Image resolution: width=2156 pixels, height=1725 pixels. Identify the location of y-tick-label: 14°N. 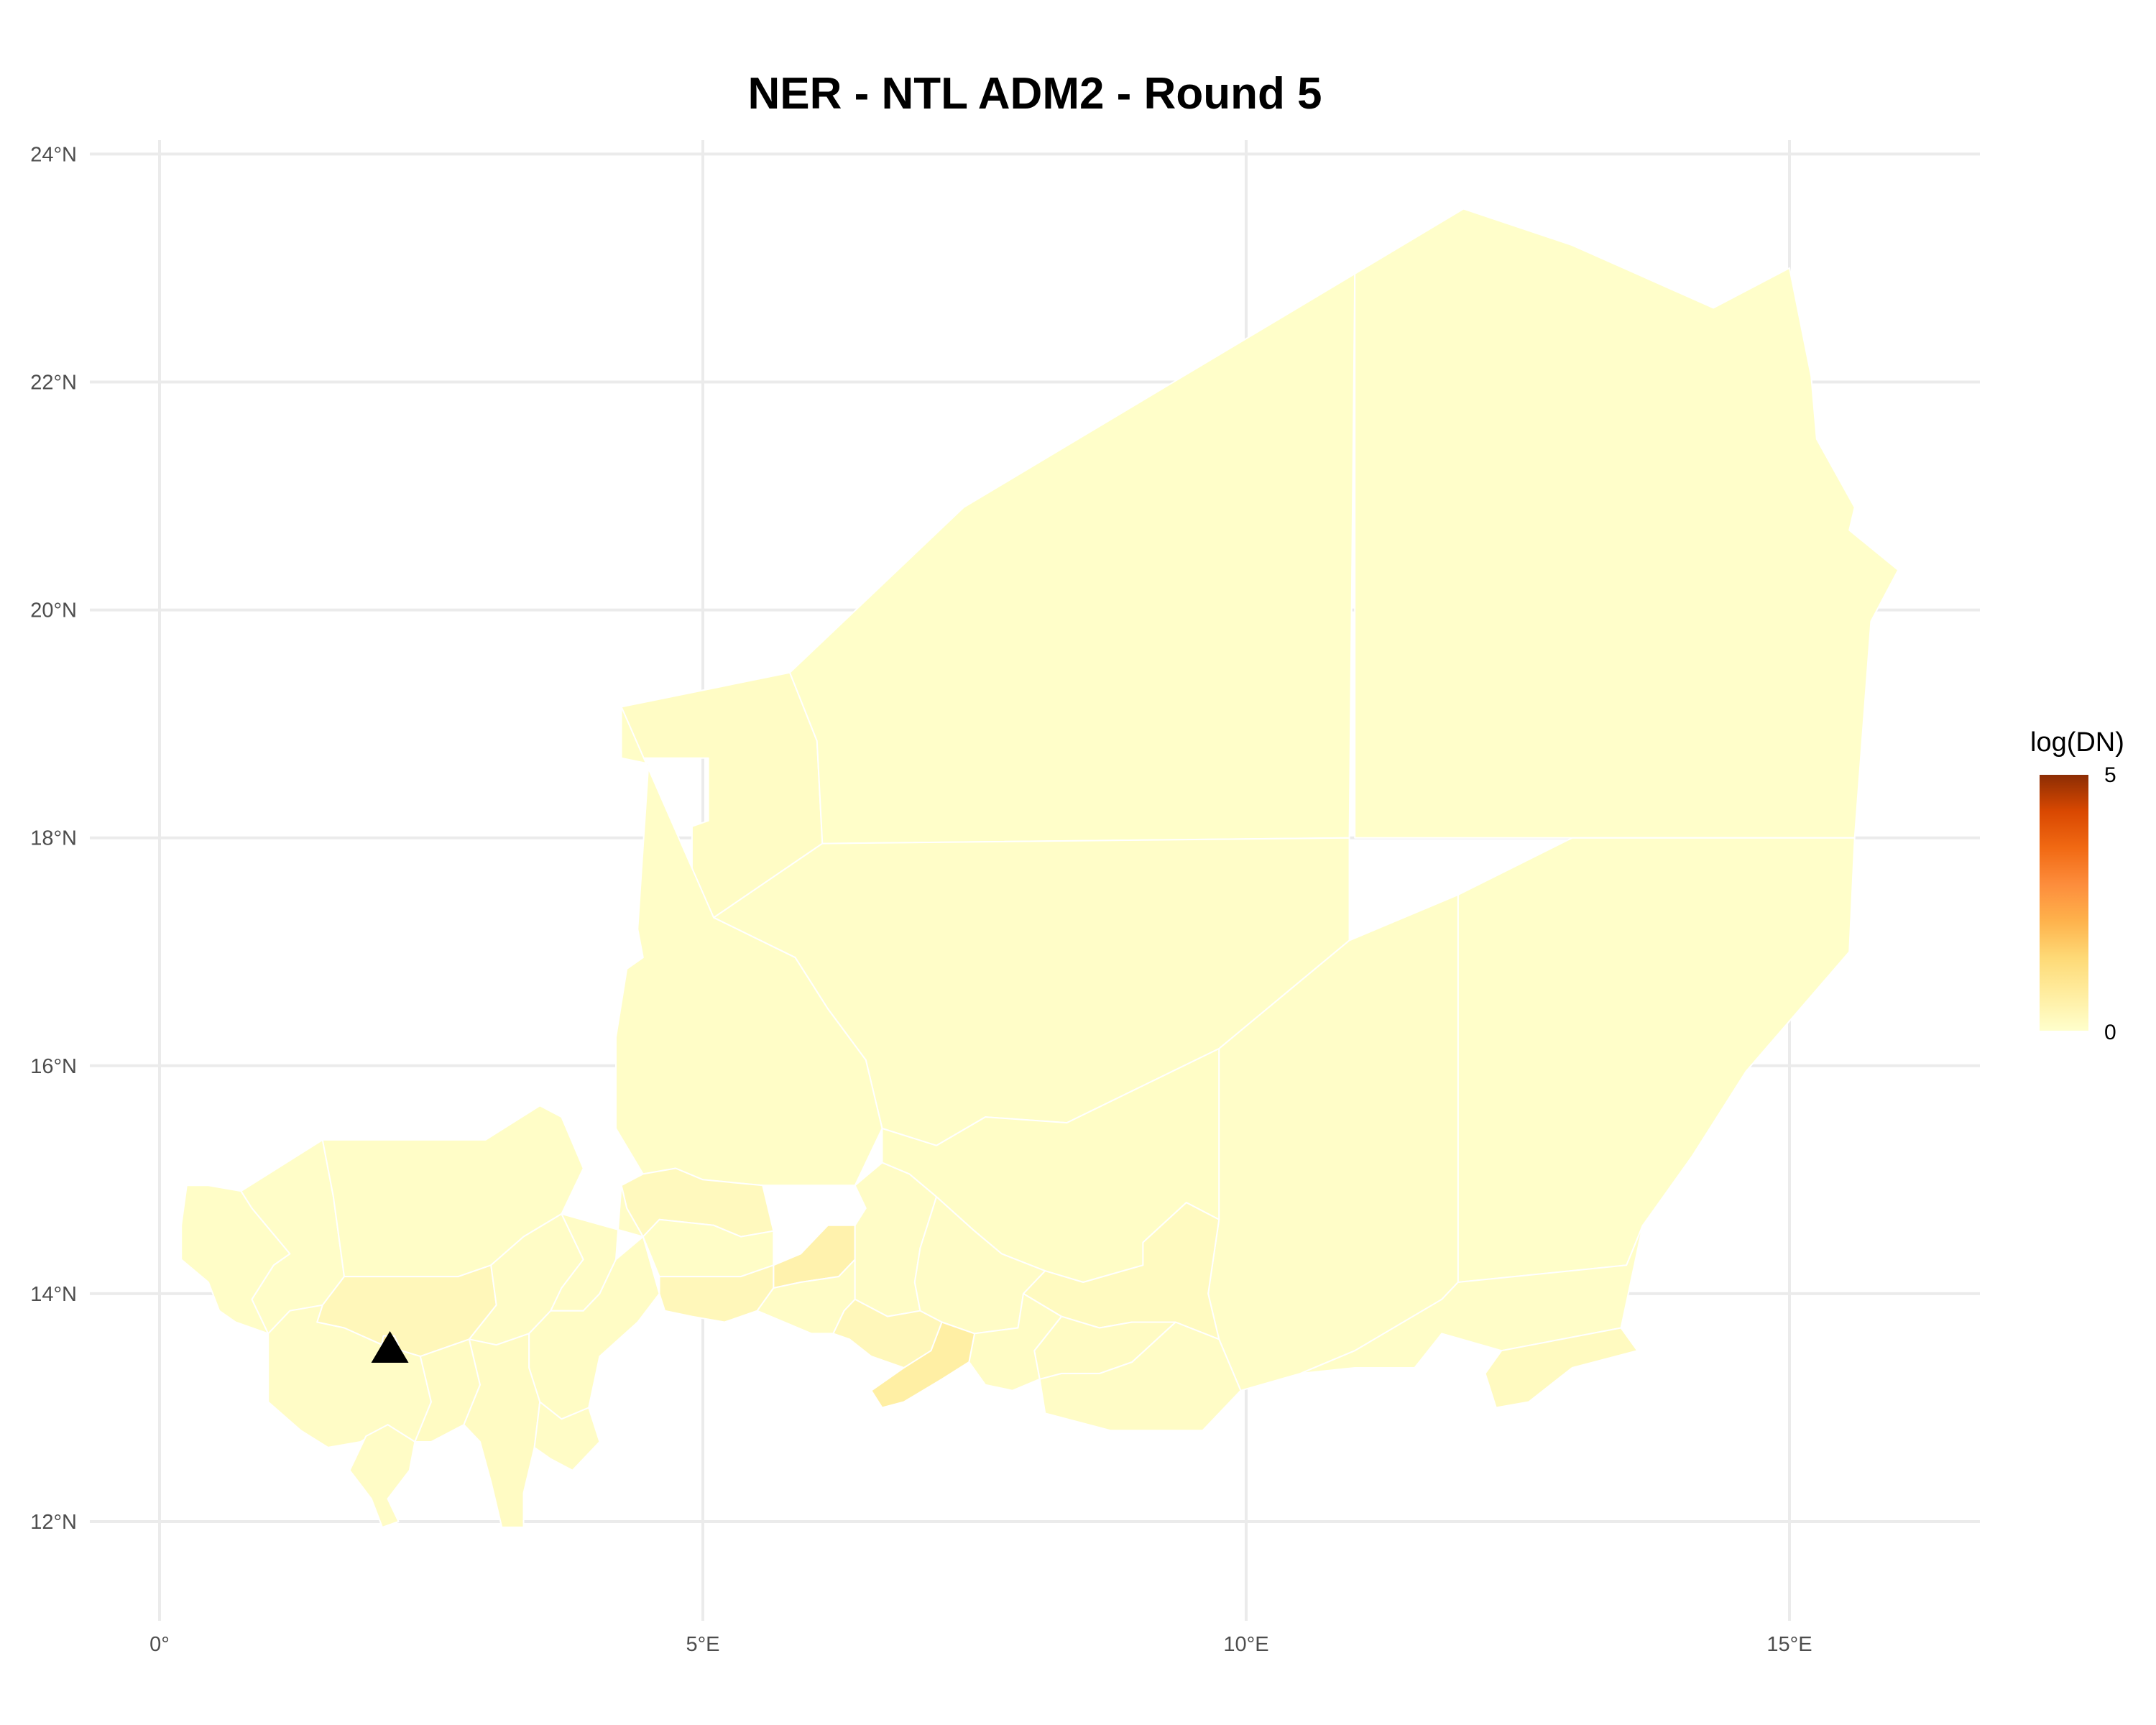
(53, 1294).